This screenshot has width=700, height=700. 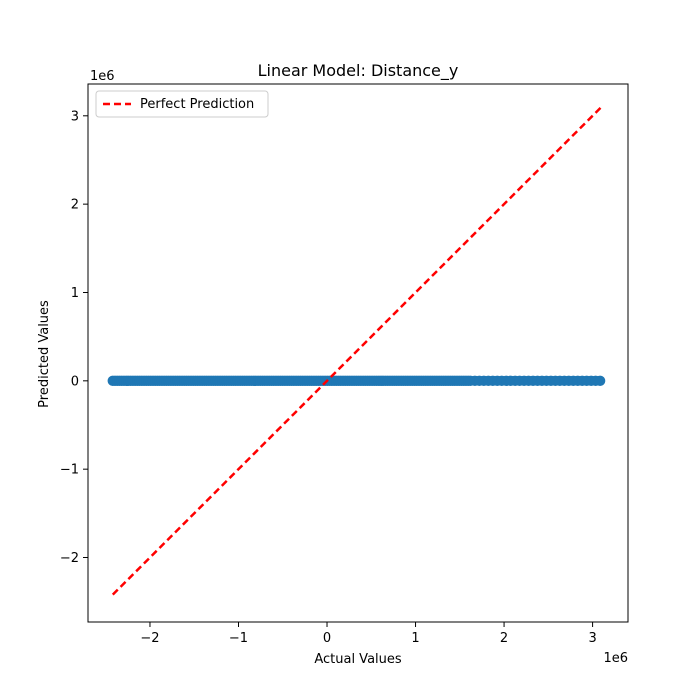 What do you see at coordinates (75, 381) in the screenshot?
I see `y-tick-label: 0` at bounding box center [75, 381].